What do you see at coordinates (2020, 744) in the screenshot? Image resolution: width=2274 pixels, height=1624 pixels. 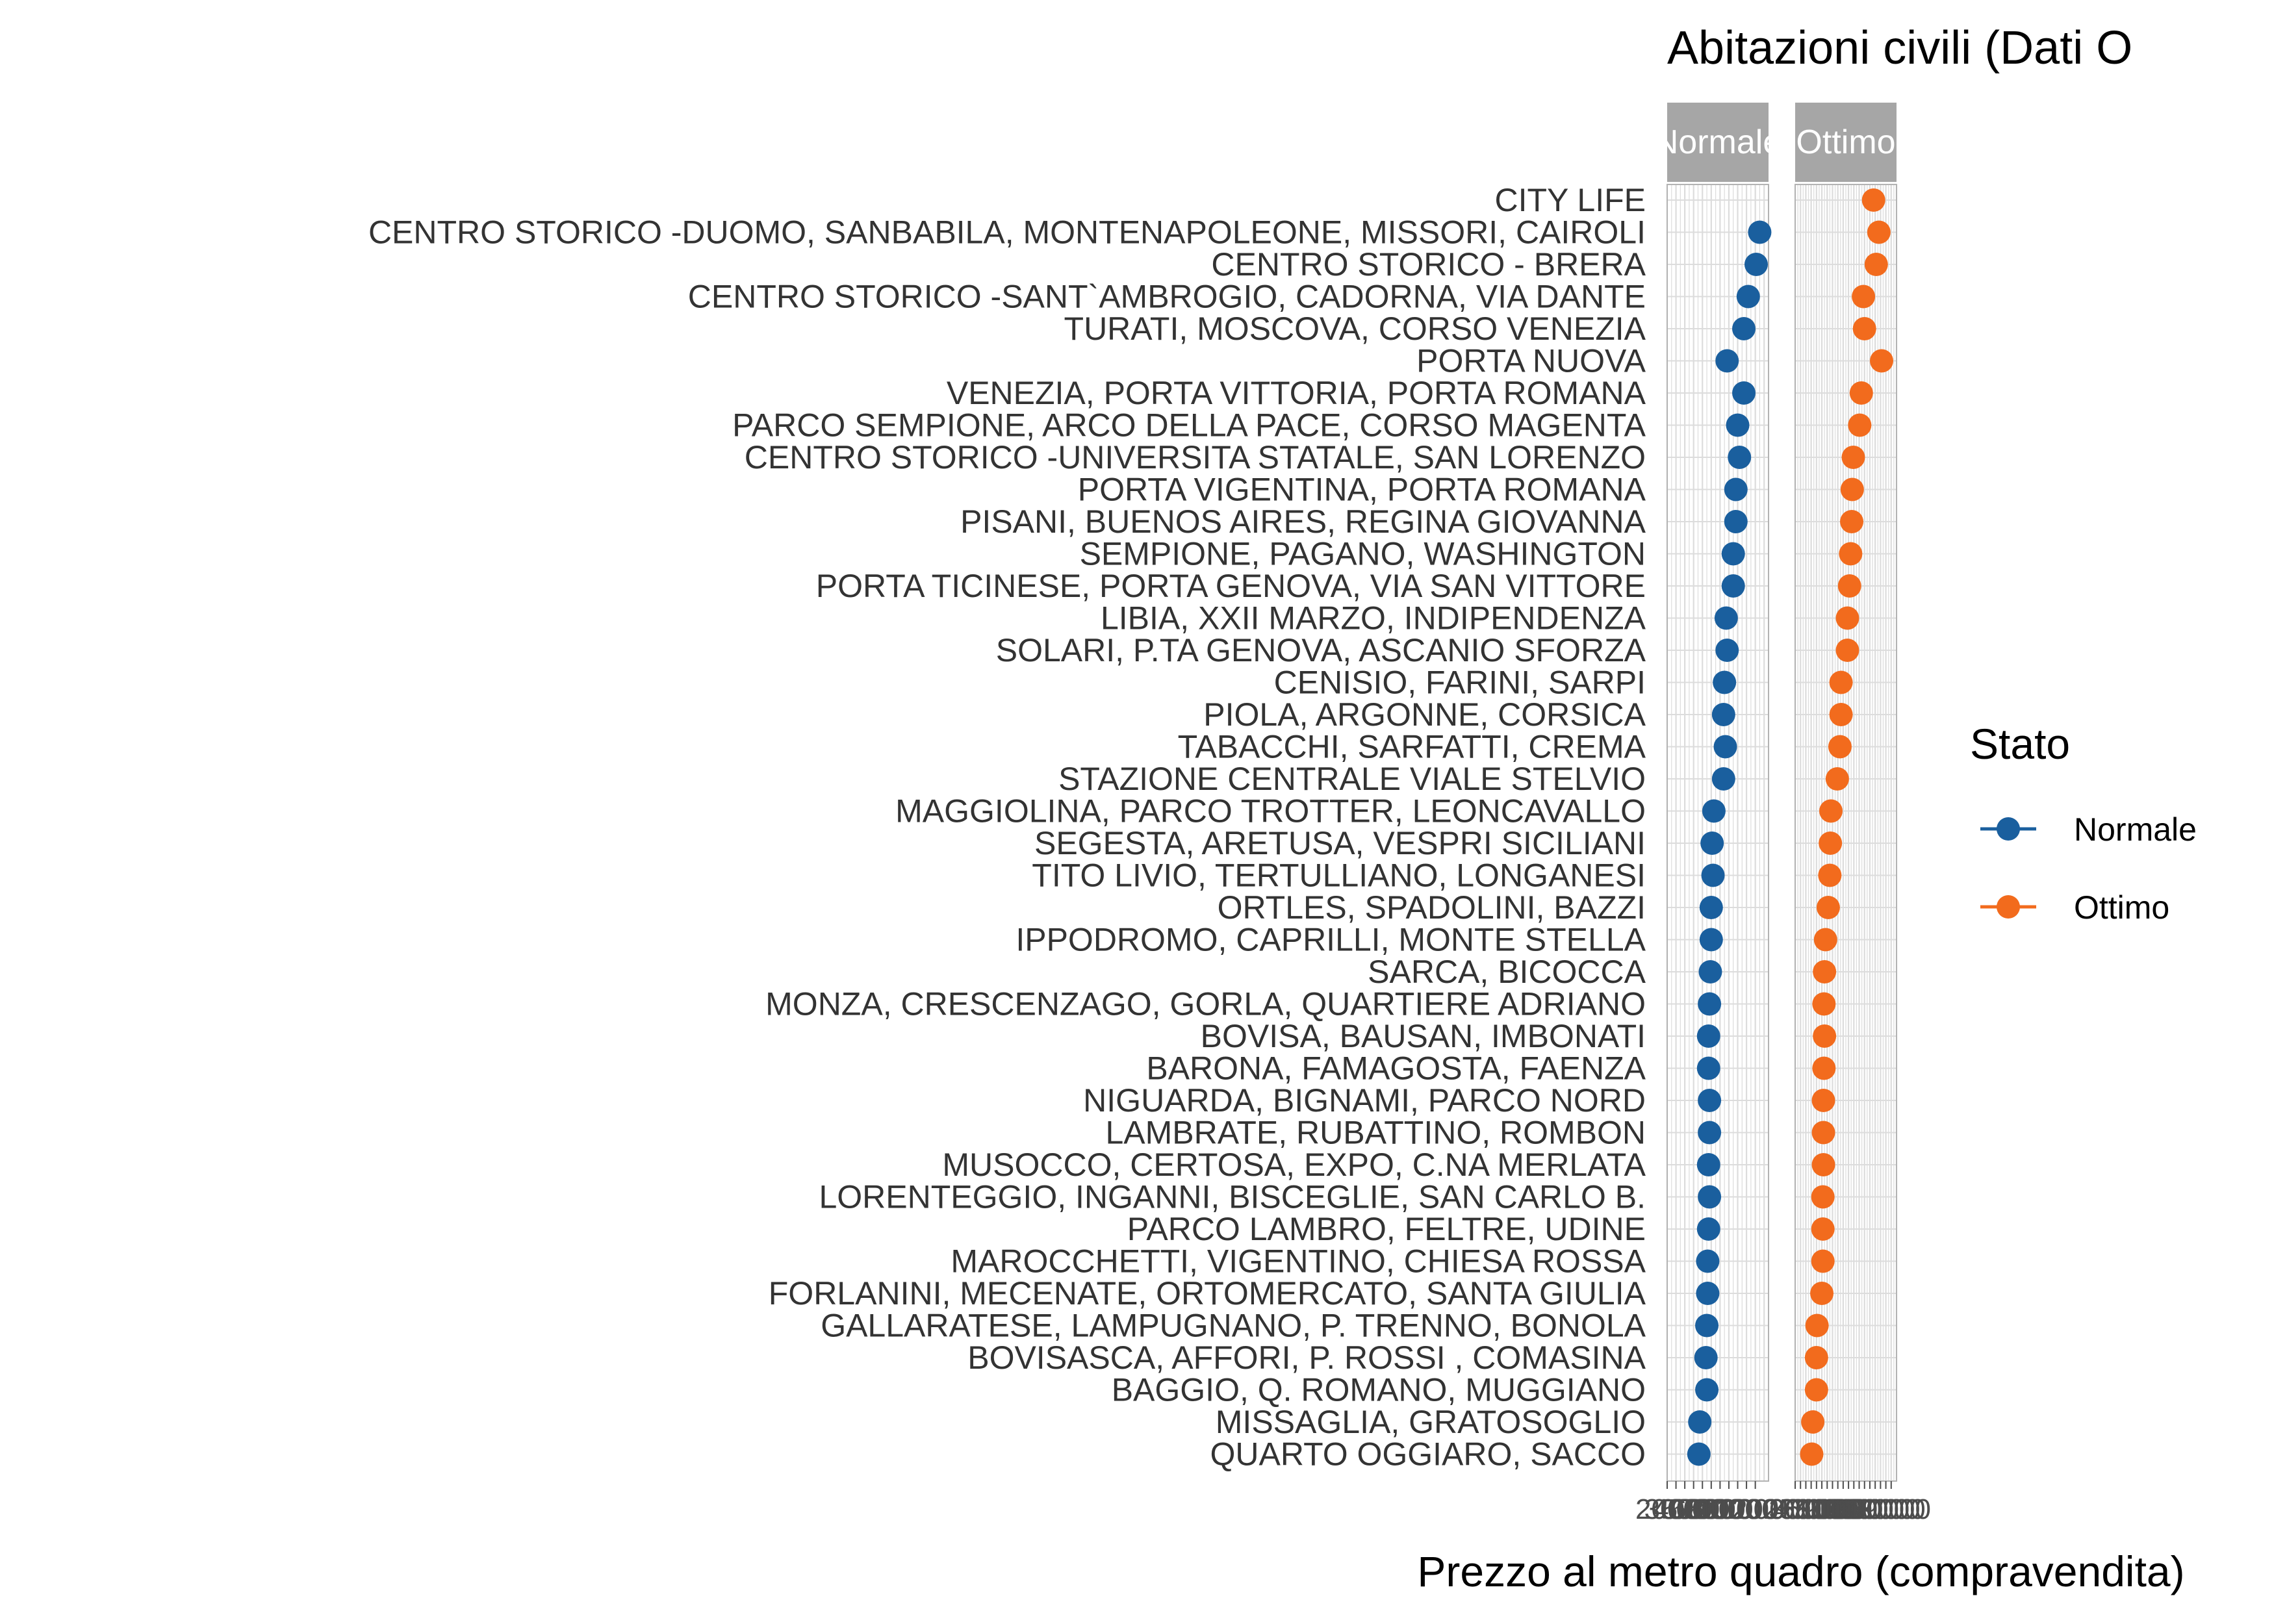 I see `legend-title: Stato` at bounding box center [2020, 744].